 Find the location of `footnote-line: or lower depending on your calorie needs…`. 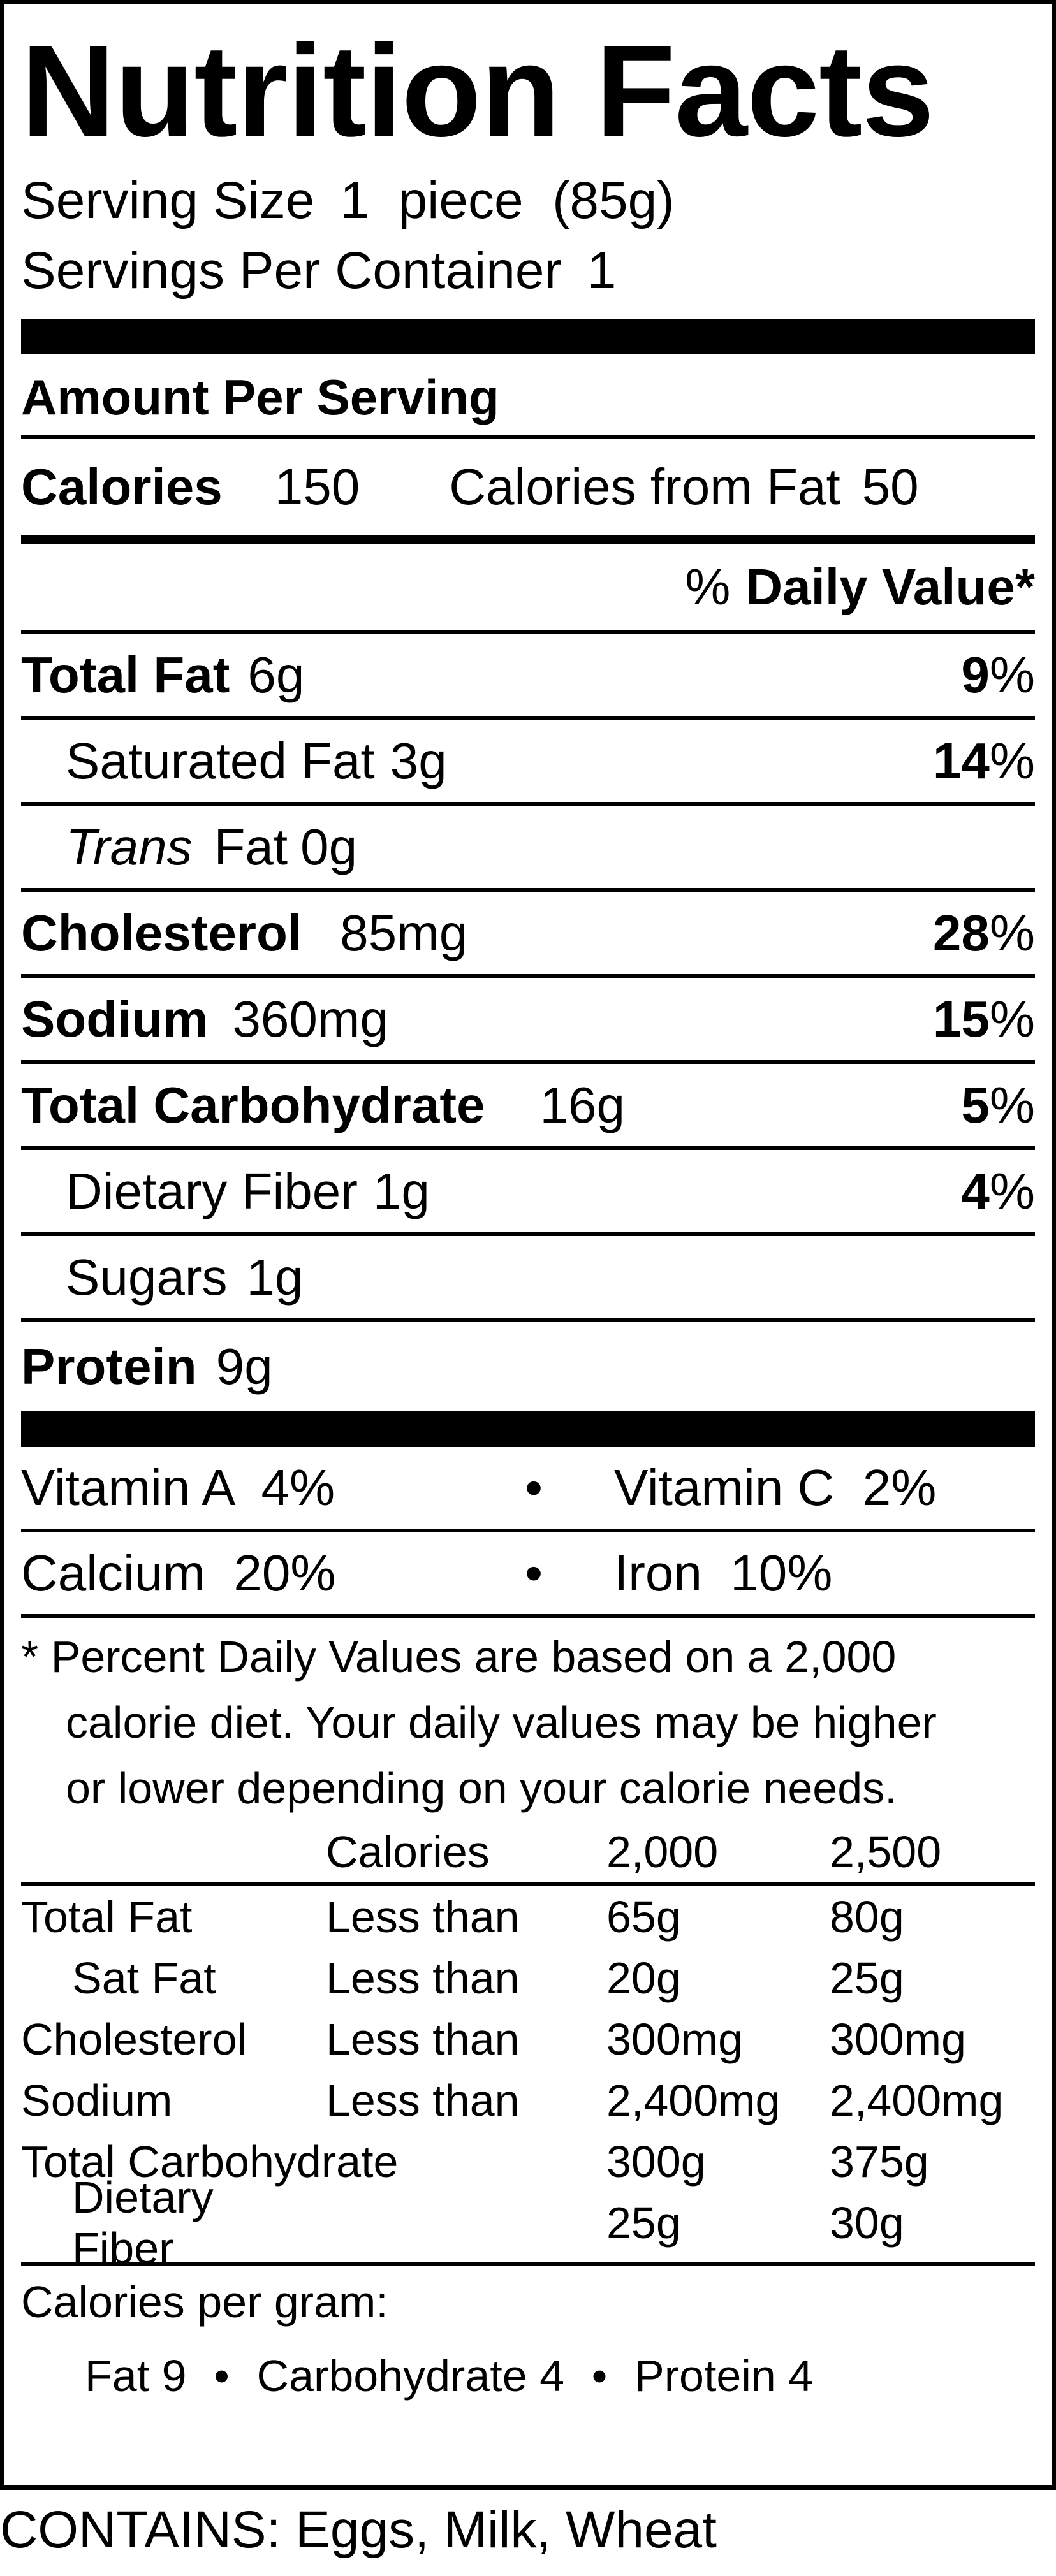

footnote-line: or lower depending on your calorie needs… is located at coordinates (481, 1788).